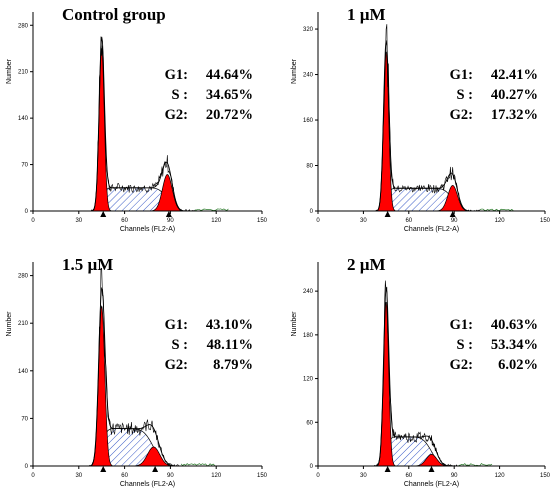  Describe the element at coordinates (366, 14) in the screenshot. I see `panel-title: 1 µM` at that location.